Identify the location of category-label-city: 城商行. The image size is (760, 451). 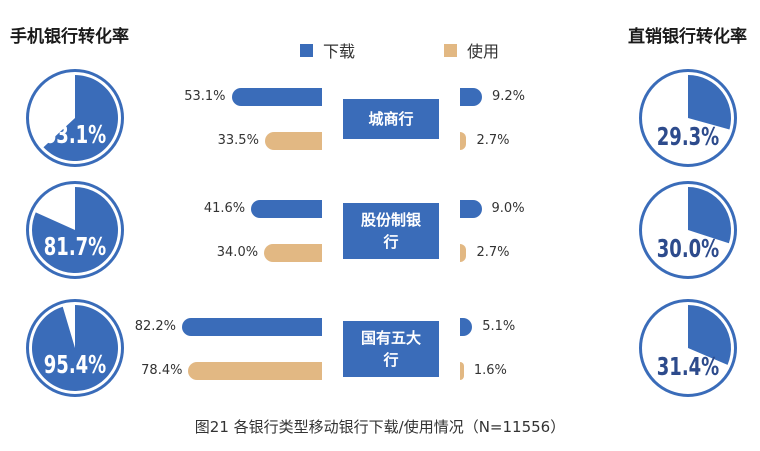
(391, 119).